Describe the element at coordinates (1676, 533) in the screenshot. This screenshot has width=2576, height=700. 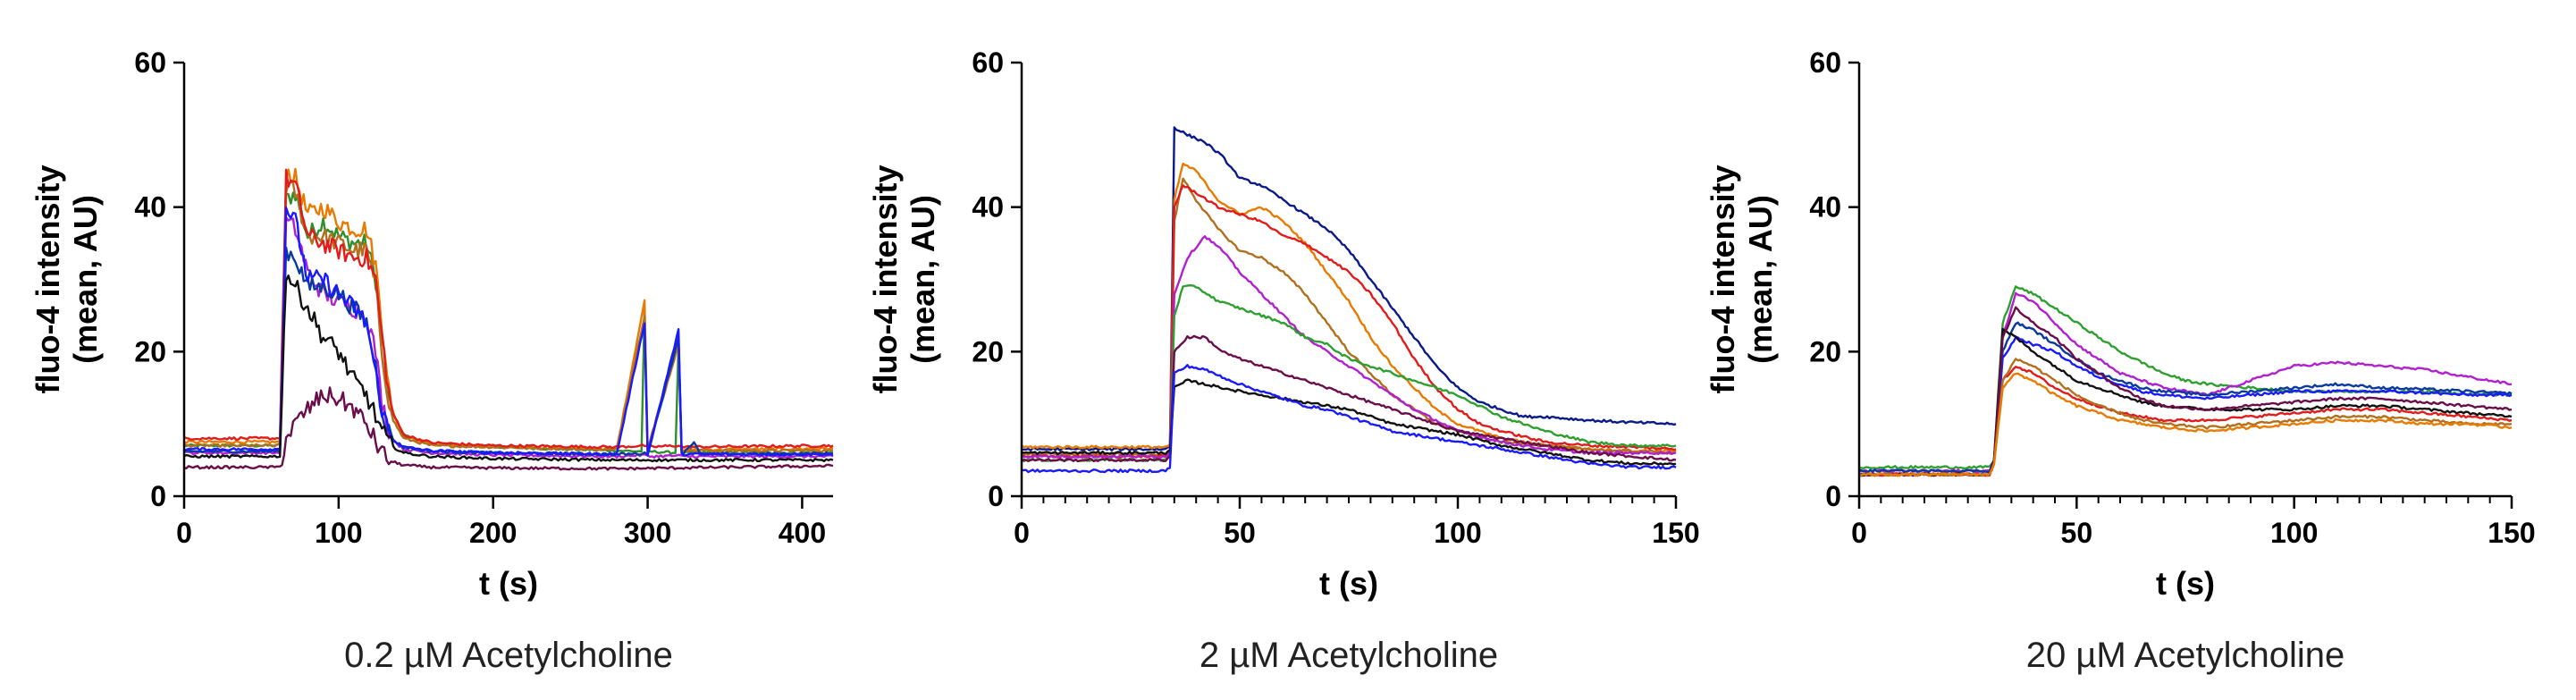
I see `panel-1-xtick-label-3: 150` at that location.